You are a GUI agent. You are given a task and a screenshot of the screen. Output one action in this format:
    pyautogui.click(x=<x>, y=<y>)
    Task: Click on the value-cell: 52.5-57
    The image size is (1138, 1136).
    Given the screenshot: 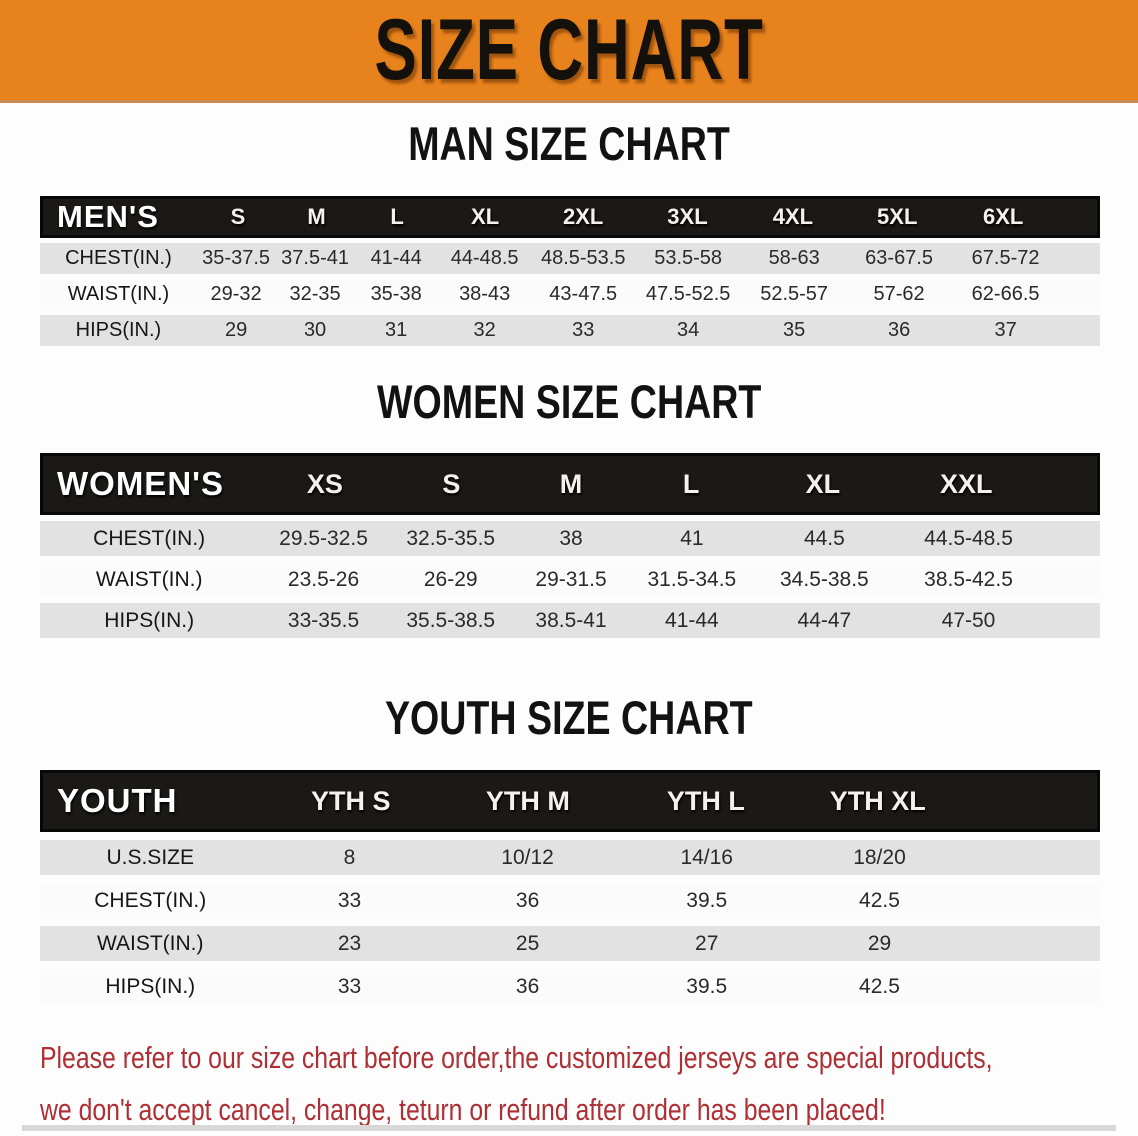 What is the action you would take?
    pyautogui.click(x=794, y=294)
    